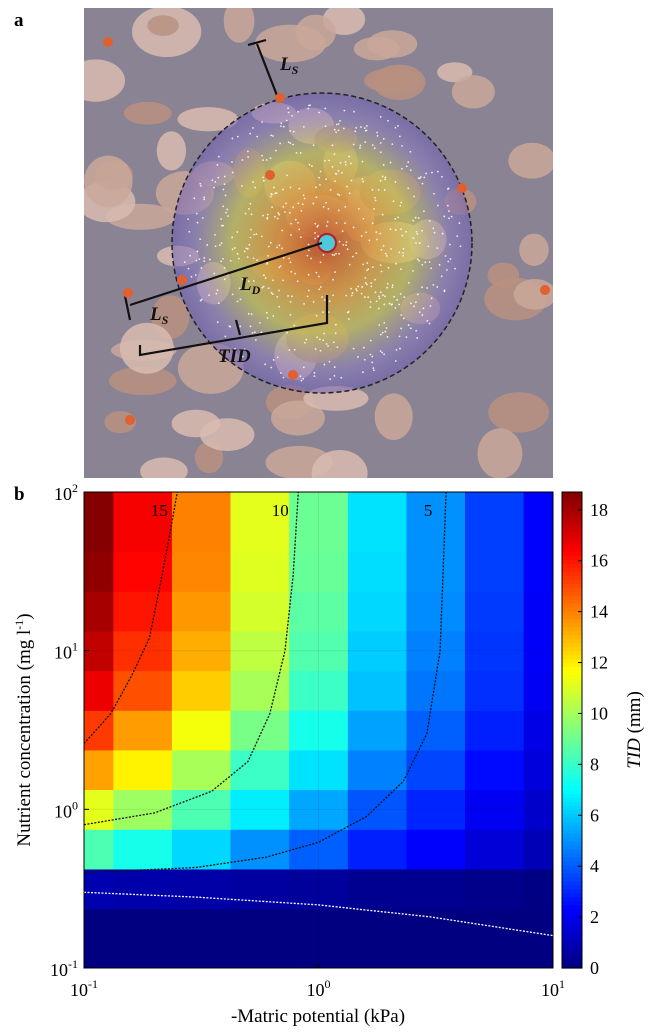 This screenshot has height=1036, width=659. What do you see at coordinates (93, 984) in the screenshot?
I see `tick-exponent: -1` at bounding box center [93, 984].